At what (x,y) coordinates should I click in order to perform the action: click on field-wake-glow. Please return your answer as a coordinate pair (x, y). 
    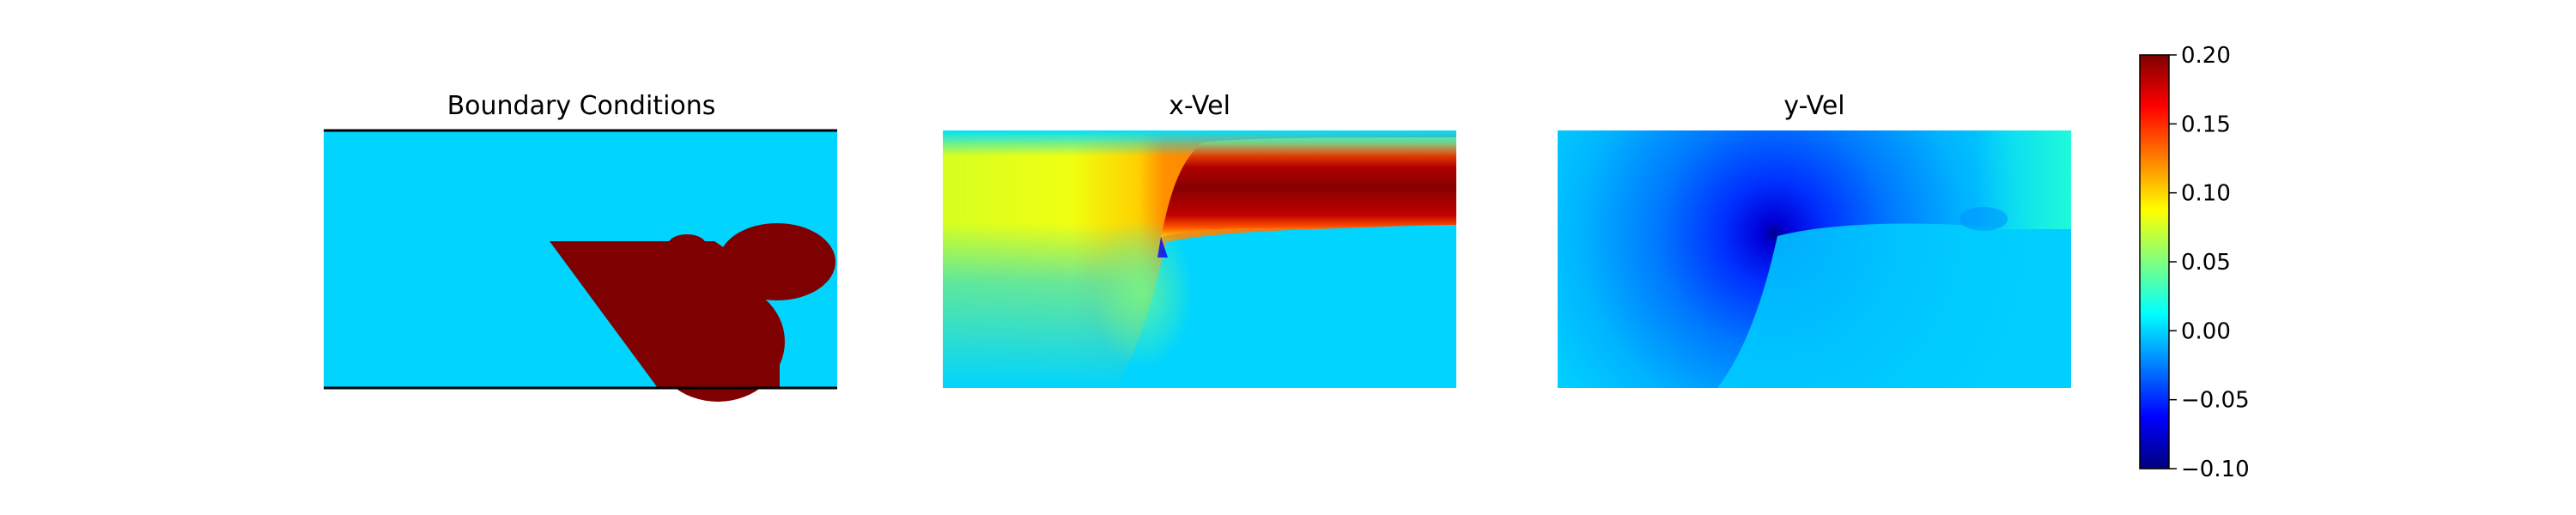
    Looking at the image, I should click on (1142, 292).